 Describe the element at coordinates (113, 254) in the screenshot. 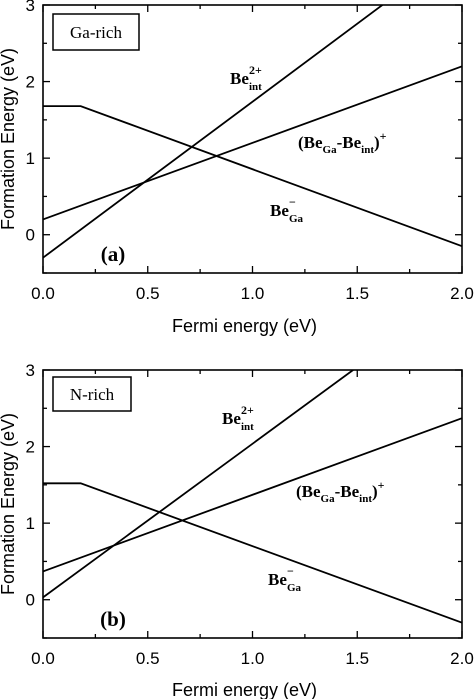

I see `panel-label: (a)` at that location.